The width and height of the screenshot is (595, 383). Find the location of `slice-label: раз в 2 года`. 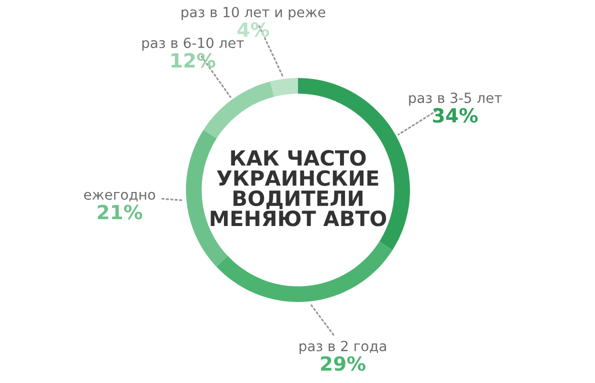

slice-label: раз в 2 года is located at coordinates (343, 347).